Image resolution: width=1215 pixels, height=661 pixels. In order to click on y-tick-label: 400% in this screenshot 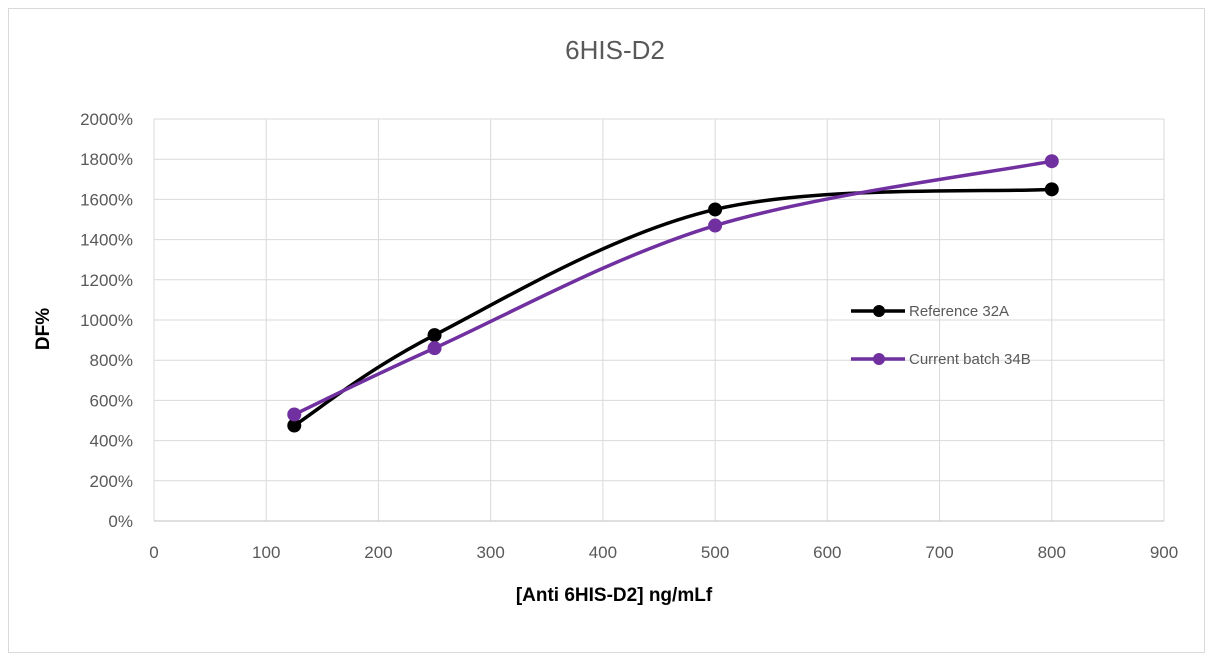, I will do `click(111, 441)`.